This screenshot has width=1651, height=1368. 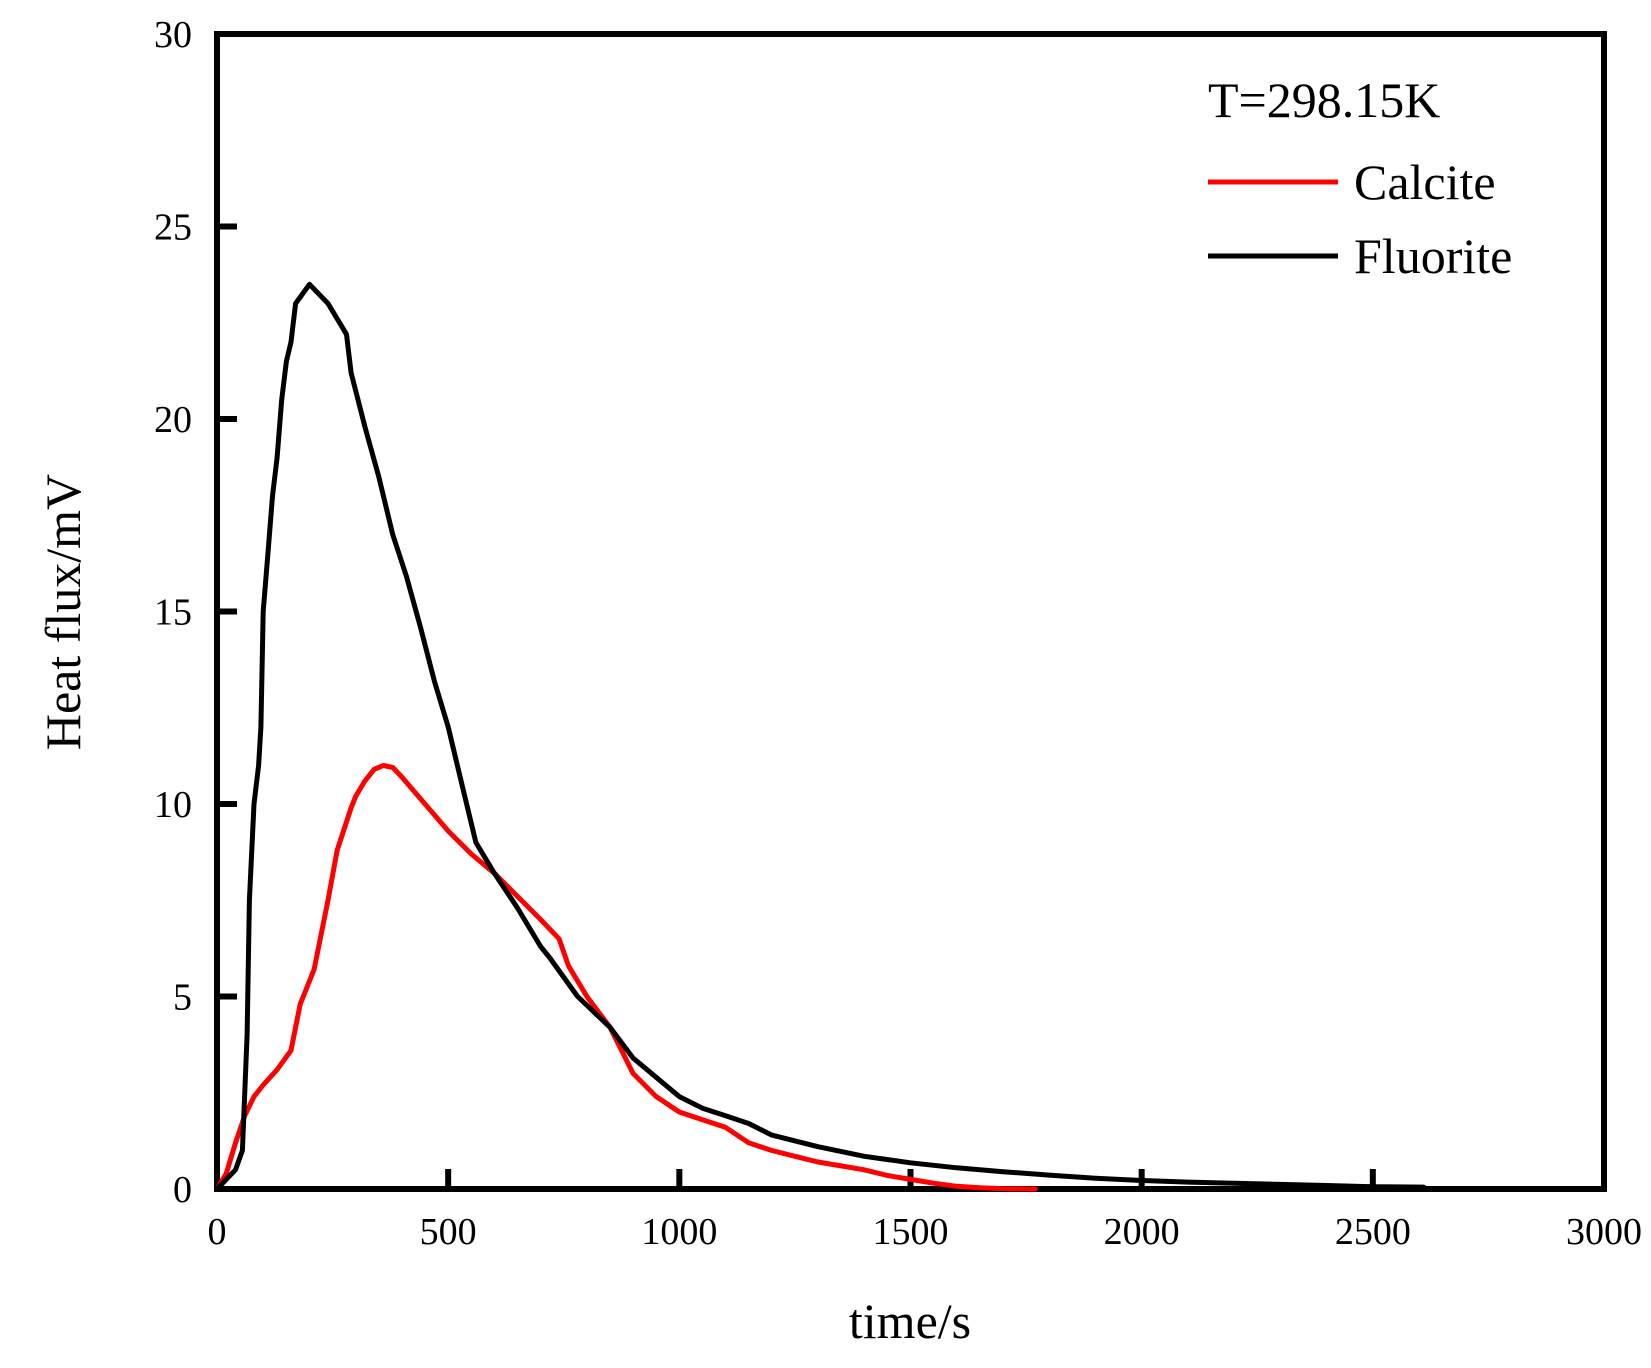 I want to click on x-tick-label-500: 500, so click(x=448, y=1232).